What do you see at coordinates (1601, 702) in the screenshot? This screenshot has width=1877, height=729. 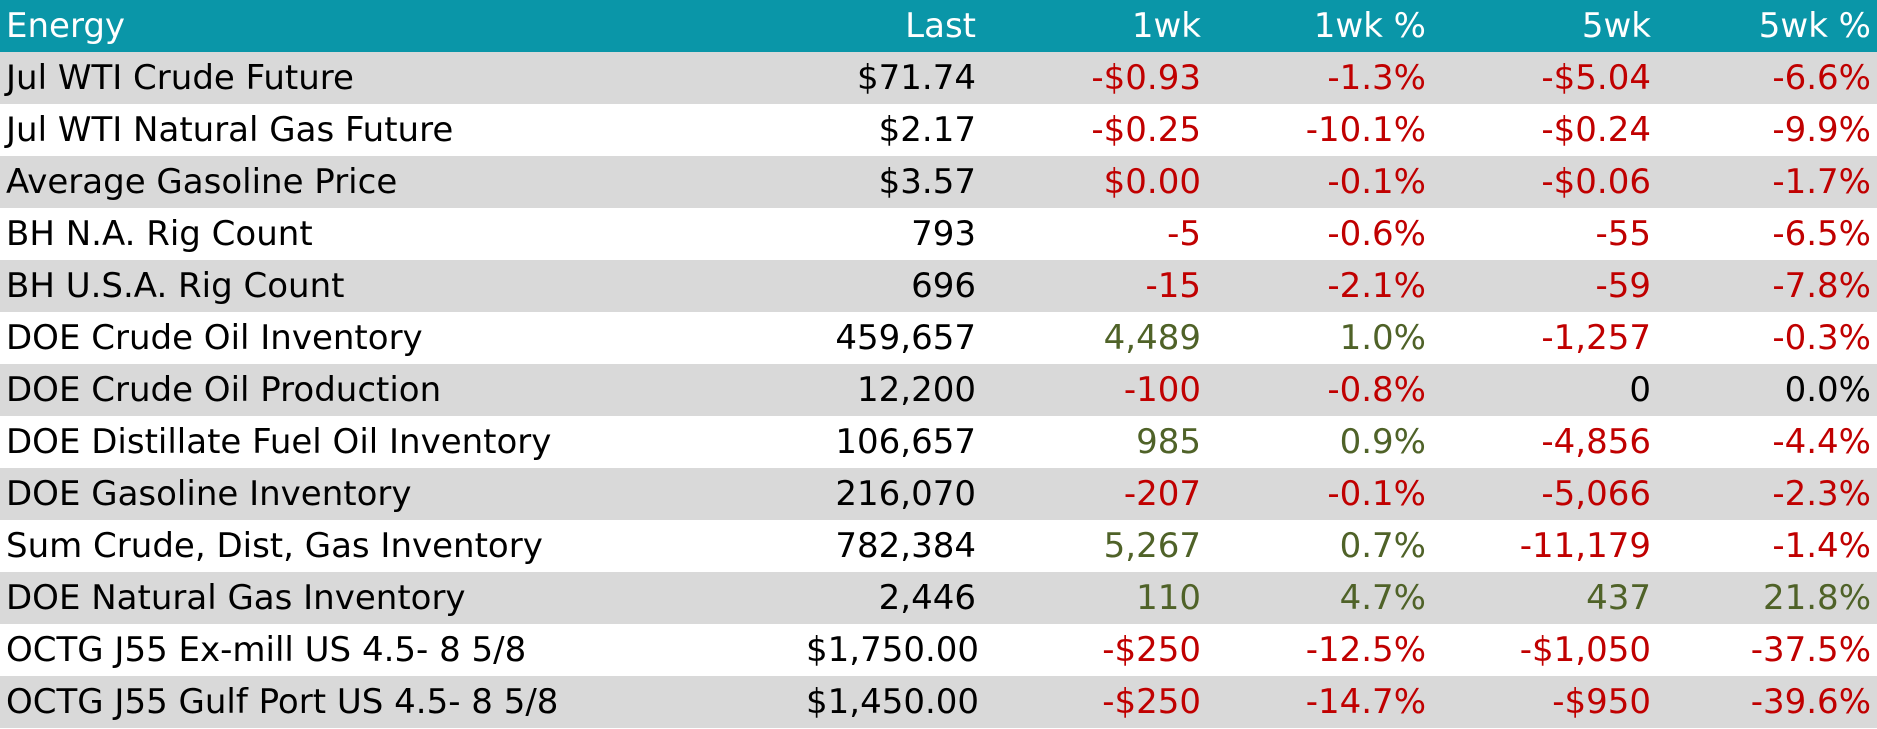 I see `cell-5wk: -$950` at bounding box center [1601, 702].